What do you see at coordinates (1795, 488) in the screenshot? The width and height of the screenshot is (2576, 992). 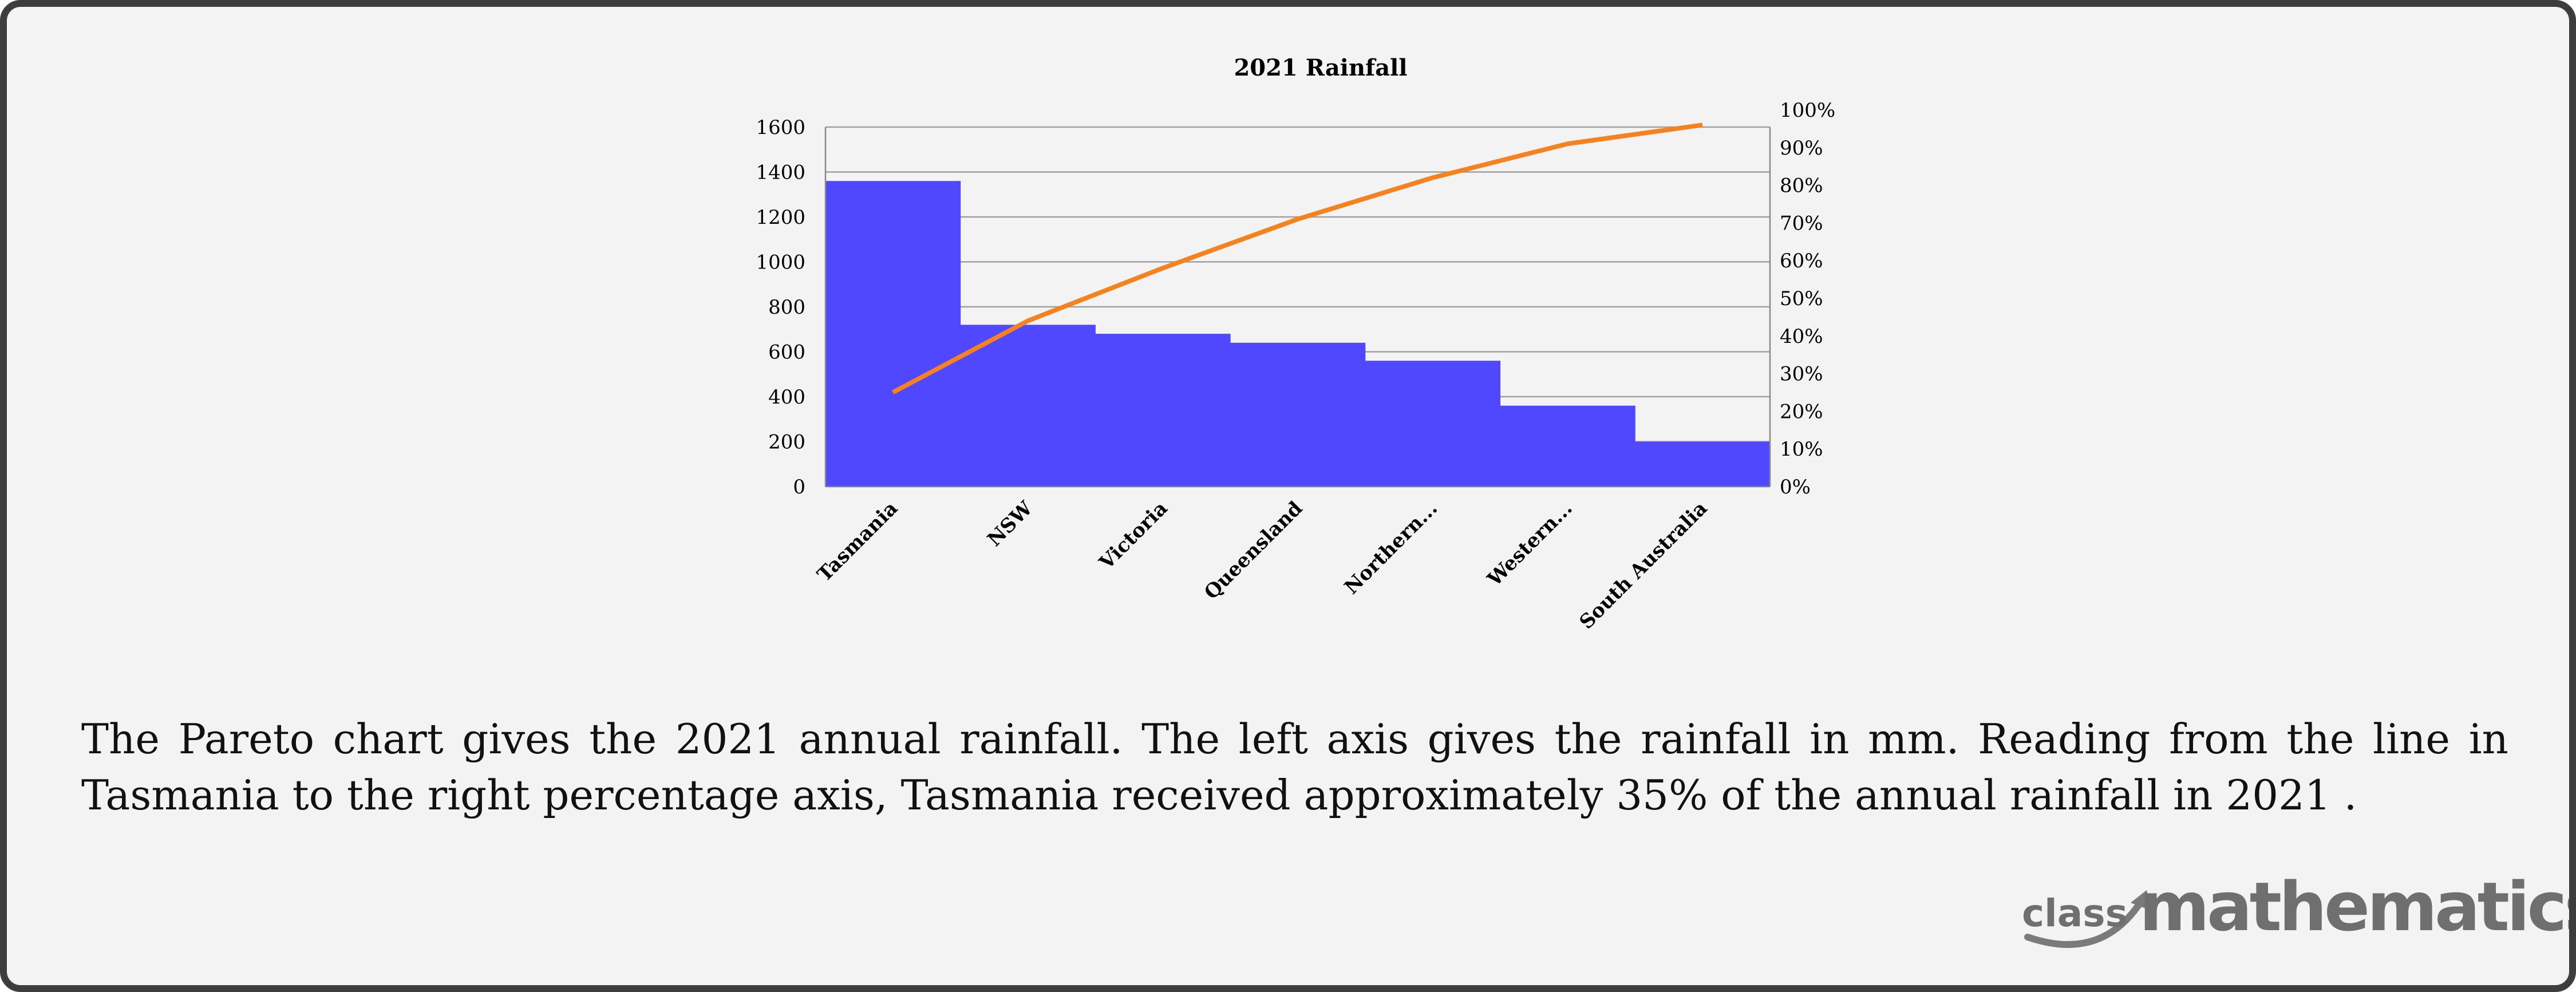 I see `y2-tick-label: 0%` at bounding box center [1795, 488].